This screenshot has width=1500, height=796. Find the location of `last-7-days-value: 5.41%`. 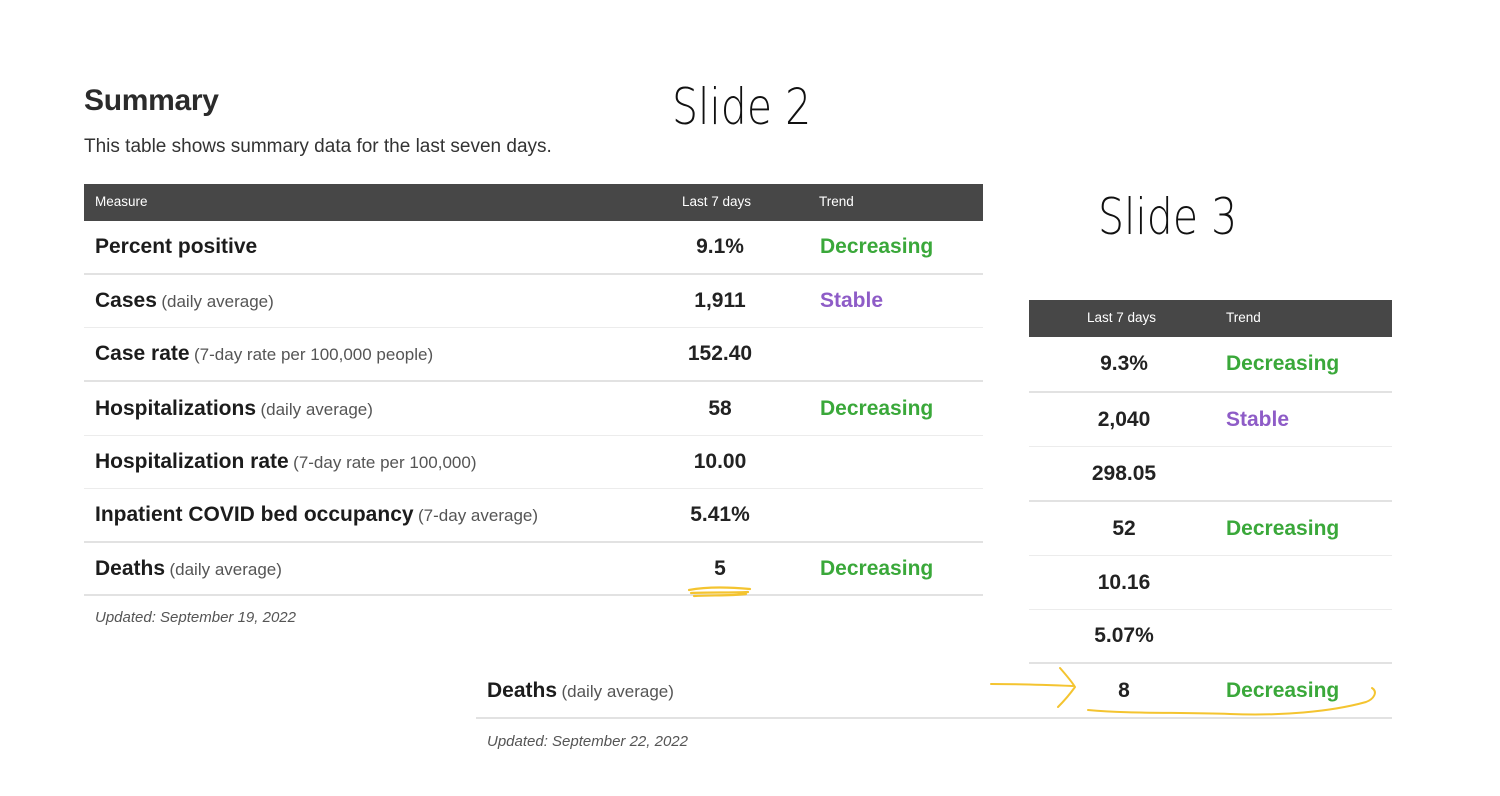

last-7-days-value: 5.41% is located at coordinates (720, 514).